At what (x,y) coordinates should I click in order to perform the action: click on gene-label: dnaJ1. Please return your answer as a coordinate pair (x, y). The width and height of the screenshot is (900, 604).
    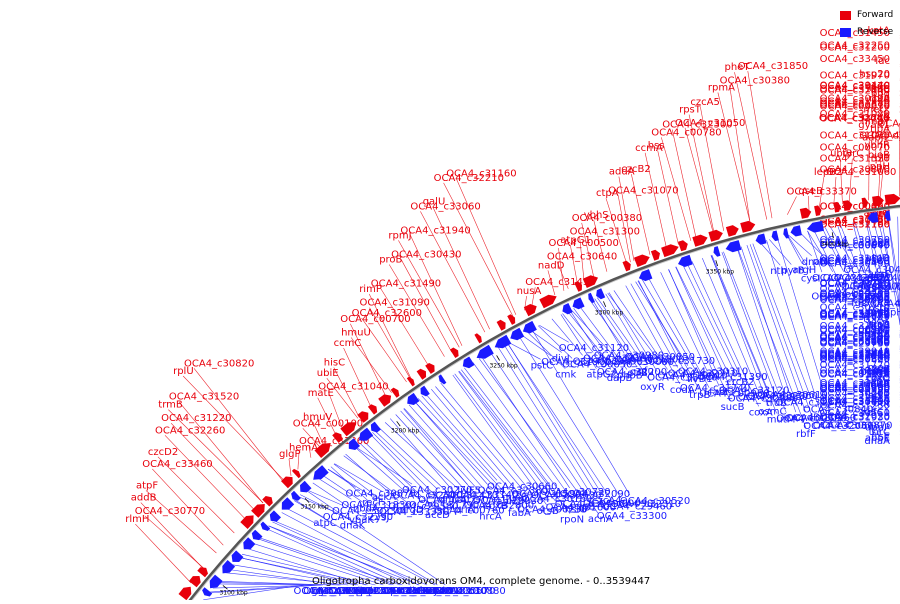
    Looking at the image, I should click on (876, 330).